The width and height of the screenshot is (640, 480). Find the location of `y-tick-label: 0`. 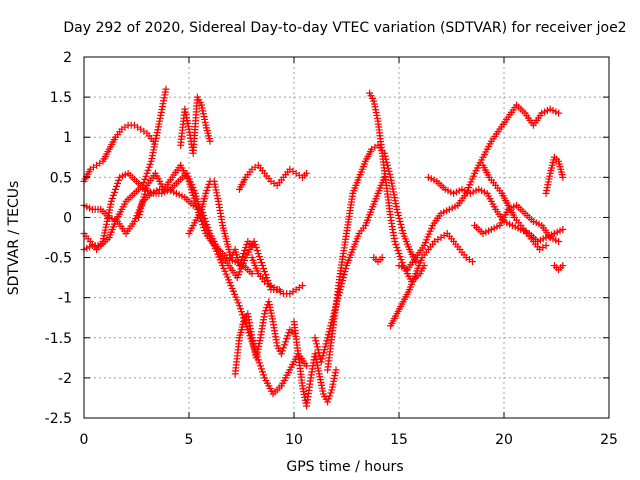

y-tick-label: 0 is located at coordinates (67, 218).